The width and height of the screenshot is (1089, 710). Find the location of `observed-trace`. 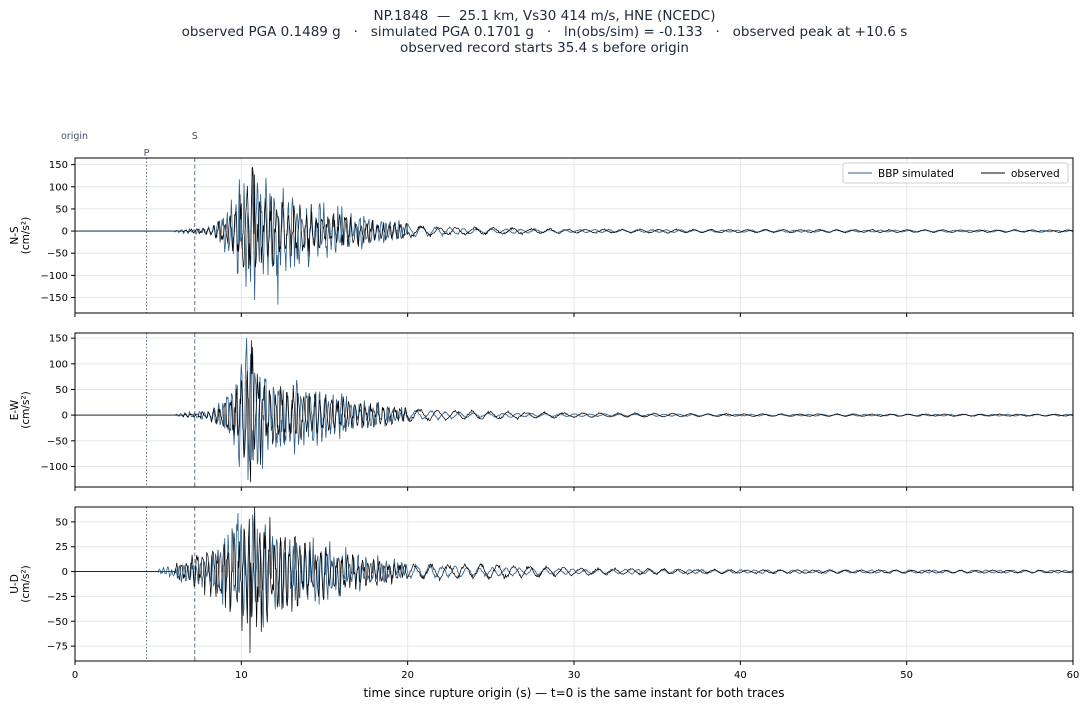

observed-trace is located at coordinates (574, 217).